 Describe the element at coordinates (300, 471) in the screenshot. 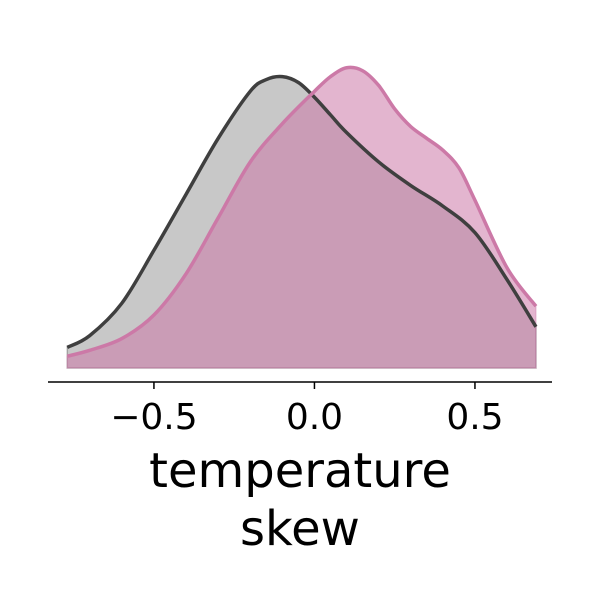

I see `x-axis-label-line-1: temperature` at that location.